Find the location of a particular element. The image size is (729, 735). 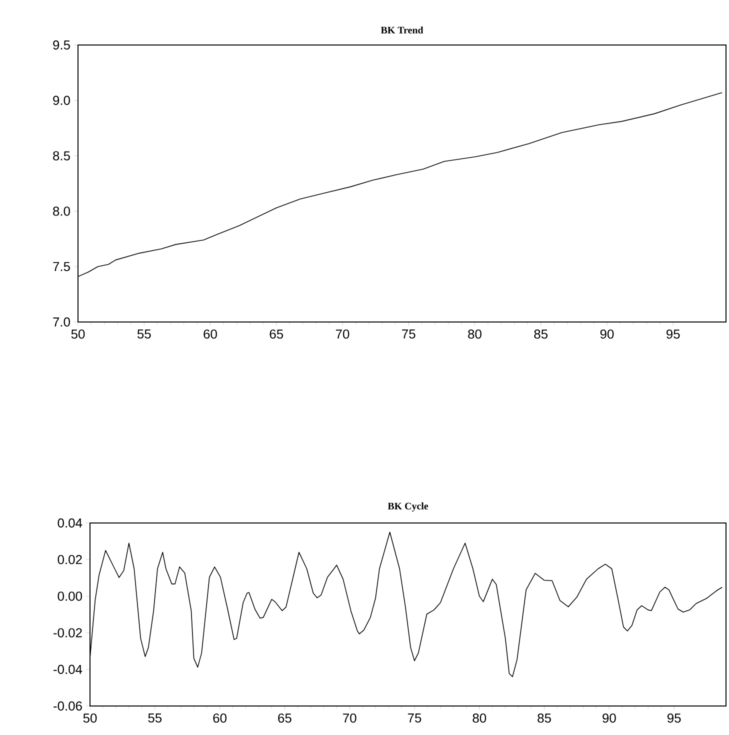

y-tick-label: 0.02 is located at coordinates (70, 559).